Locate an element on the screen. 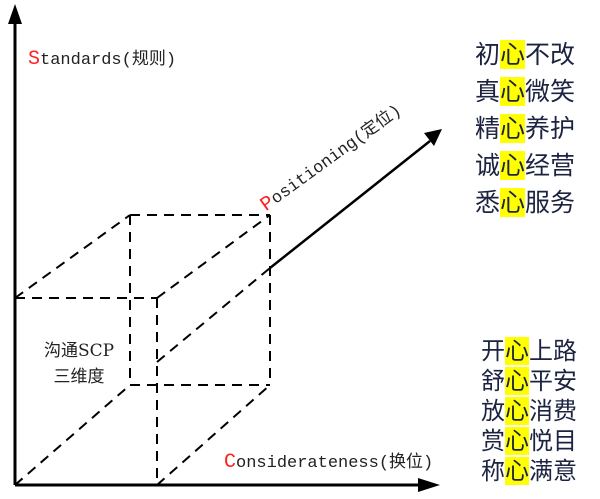 The height and width of the screenshot is (499, 600). phrase-text: 平安 is located at coordinates (553, 381).